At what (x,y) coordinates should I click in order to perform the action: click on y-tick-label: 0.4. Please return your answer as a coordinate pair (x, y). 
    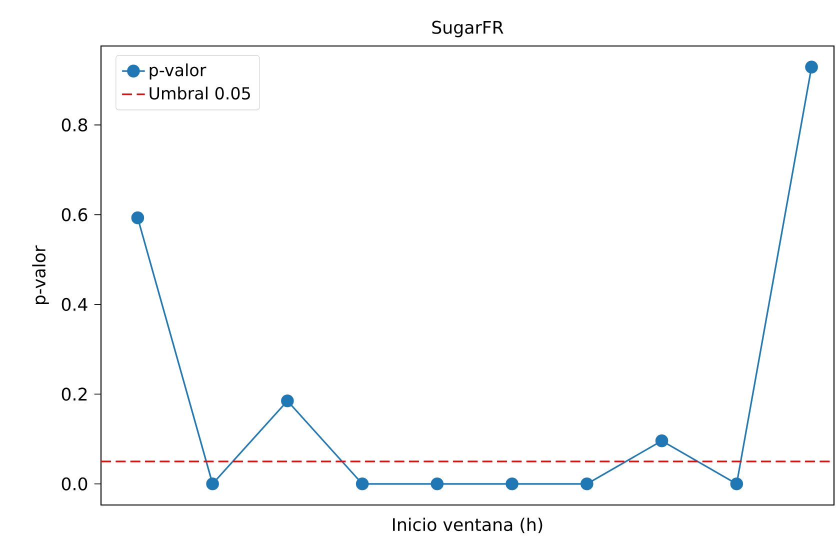
    Looking at the image, I should click on (75, 304).